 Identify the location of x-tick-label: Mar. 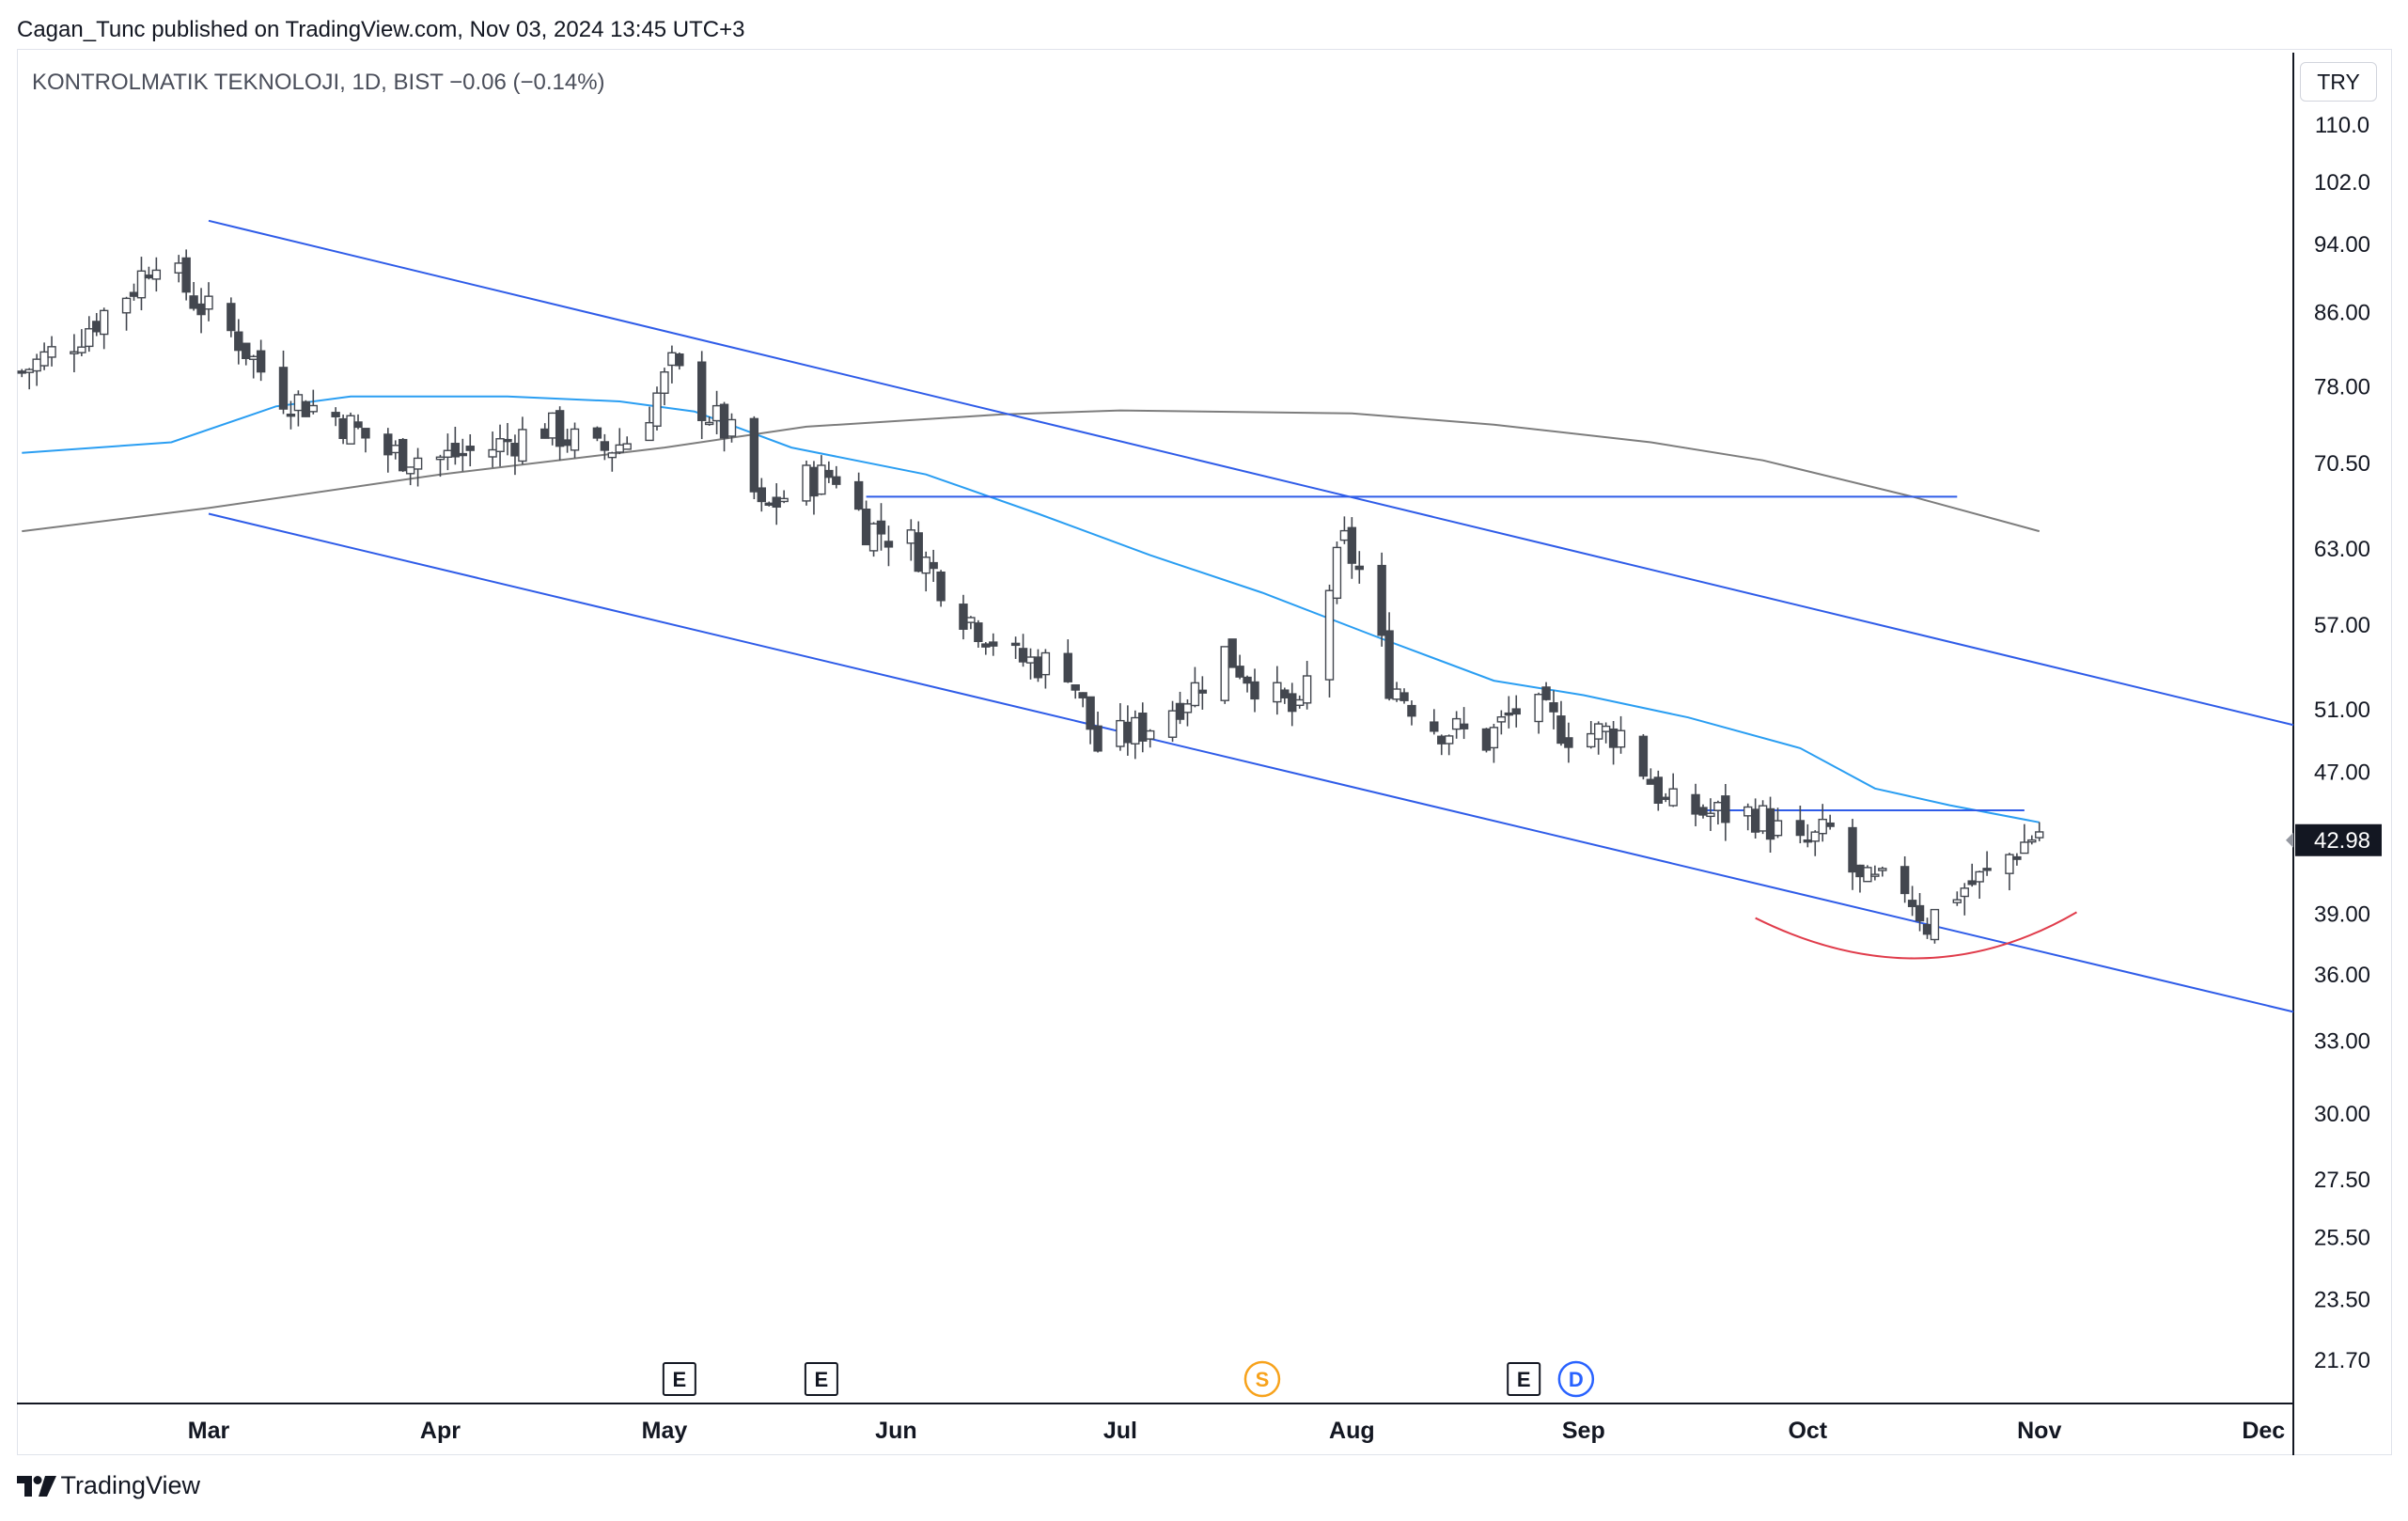
(209, 1431).